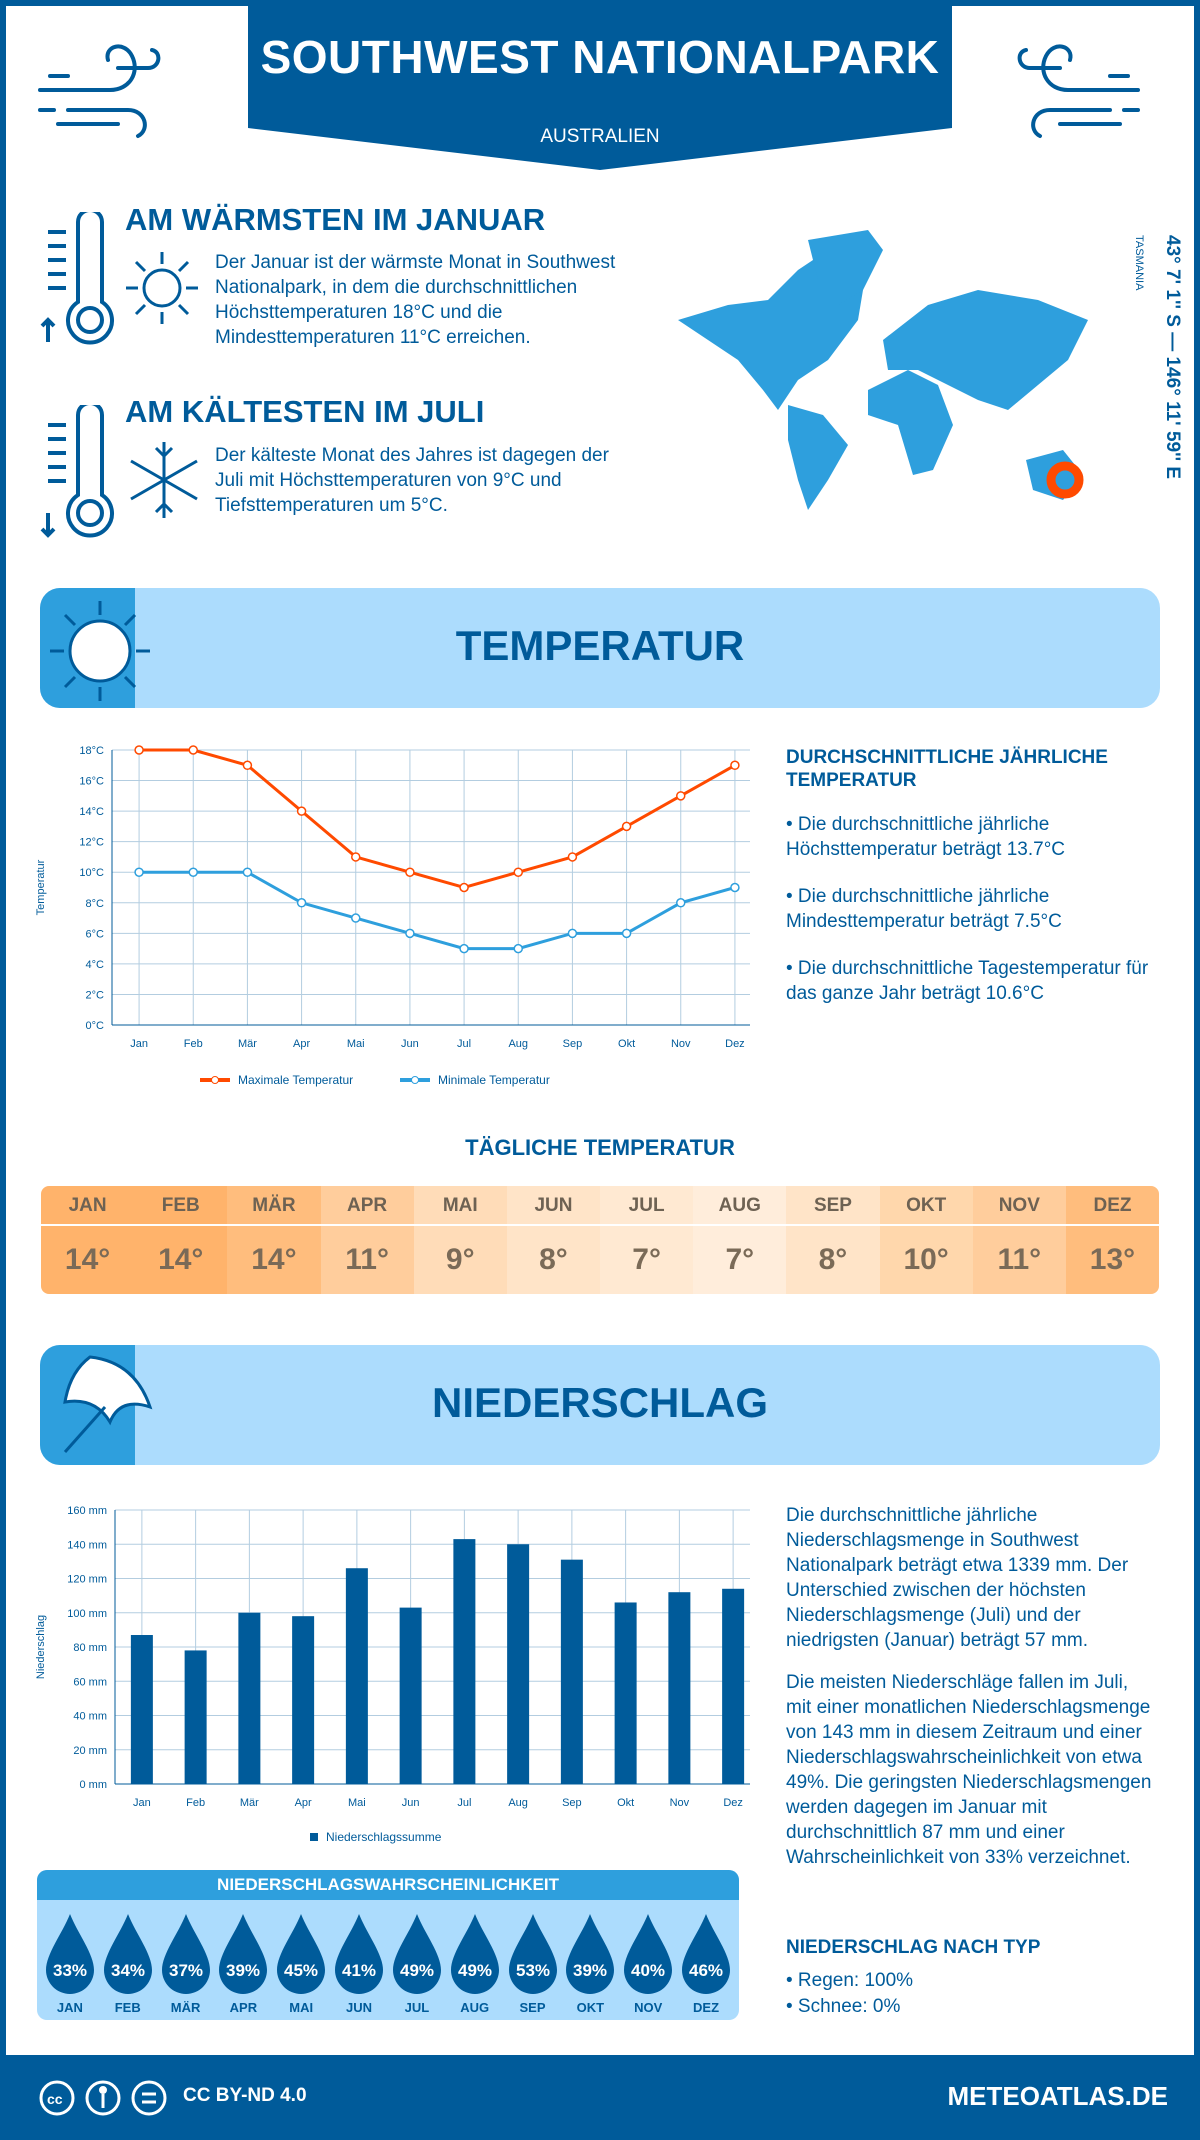 Image resolution: width=1200 pixels, height=2140 pixels. I want to click on daily-temp-cell: MÄR 14°, so click(274, 1240).